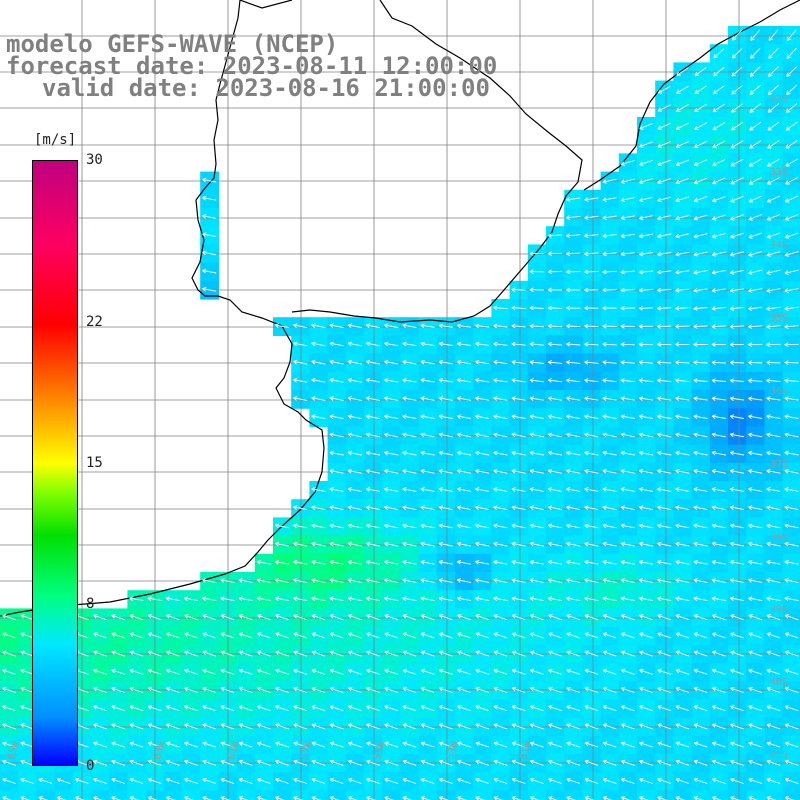 The image size is (800, 800). What do you see at coordinates (266, 88) in the screenshot?
I see `title-valid-date: valid date: 2023-08-16 21:00:00` at bounding box center [266, 88].